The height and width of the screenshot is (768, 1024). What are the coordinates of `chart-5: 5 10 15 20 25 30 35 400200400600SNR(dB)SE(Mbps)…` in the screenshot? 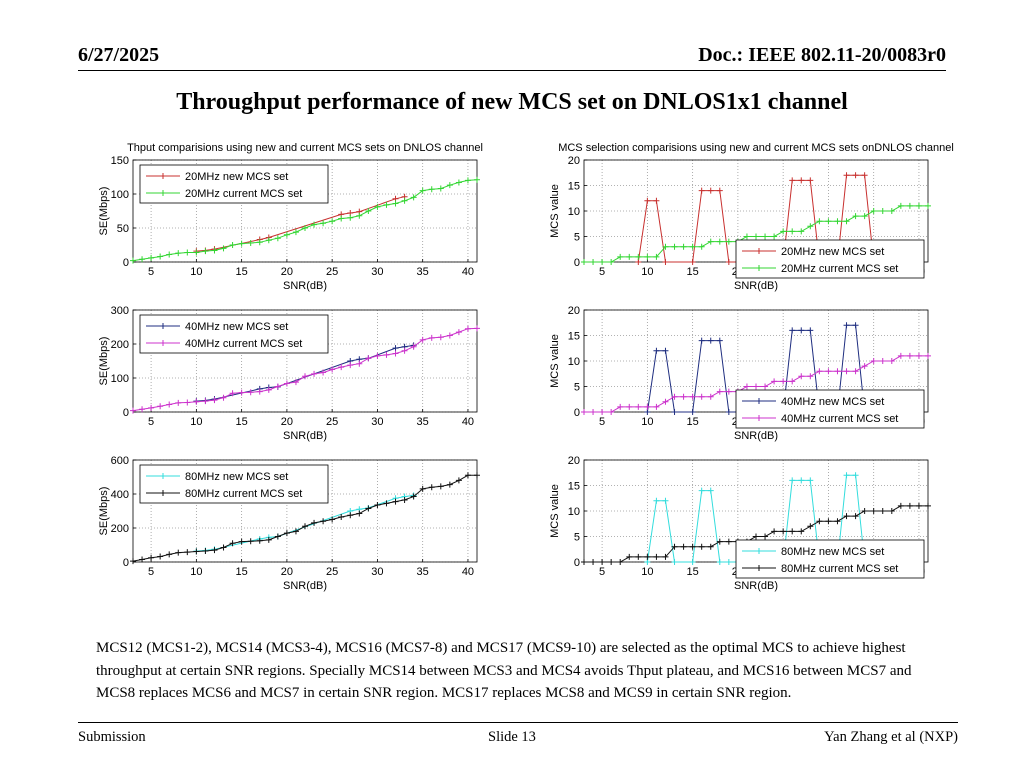 It's located at (289, 523).